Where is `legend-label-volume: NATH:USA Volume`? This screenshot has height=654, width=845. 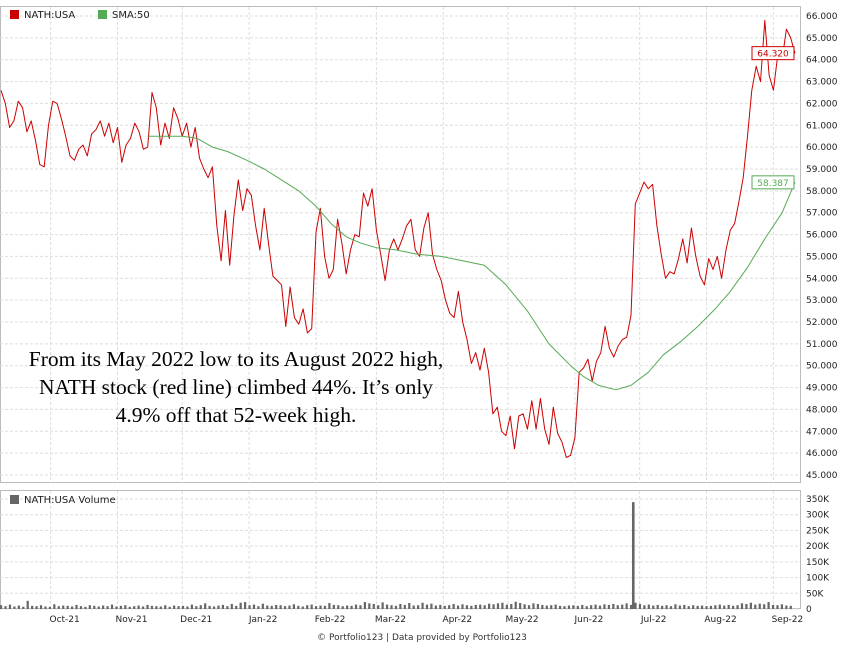
legend-label-volume: NATH:USA Volume is located at coordinates (70, 500).